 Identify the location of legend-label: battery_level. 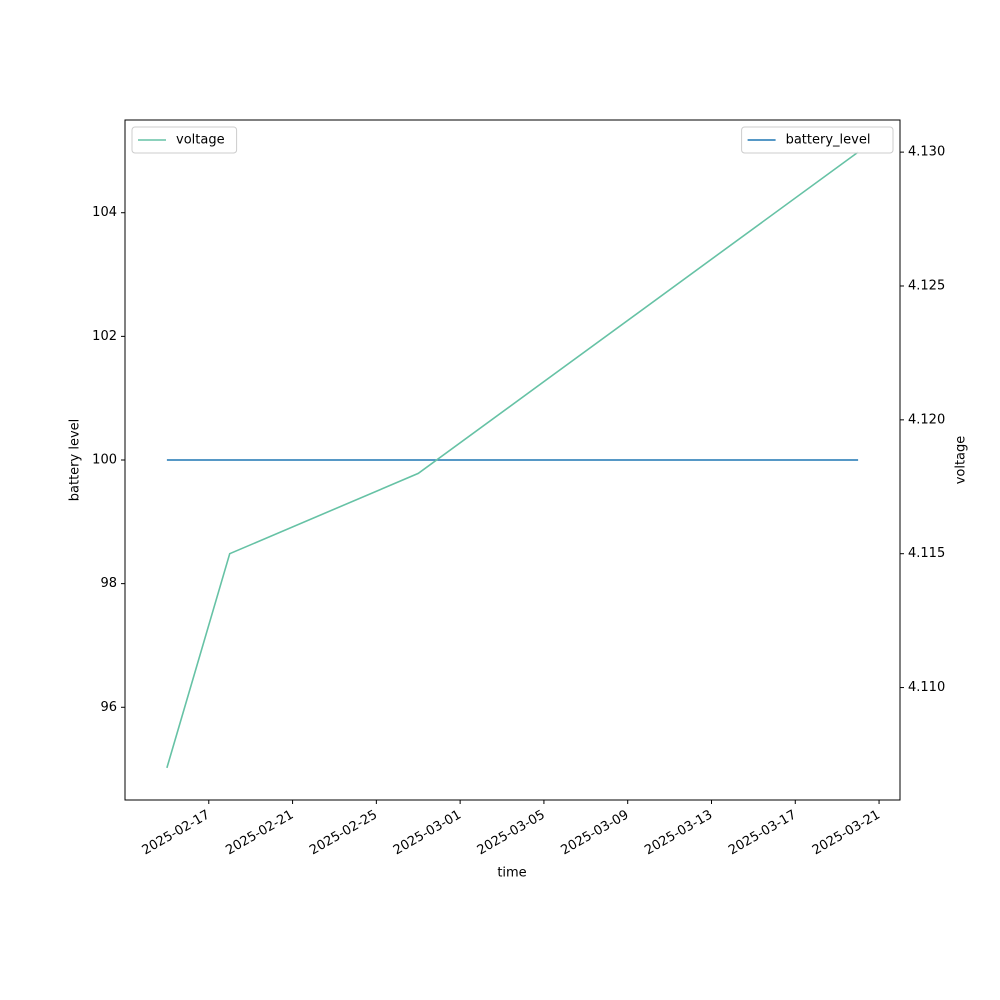
(828, 140).